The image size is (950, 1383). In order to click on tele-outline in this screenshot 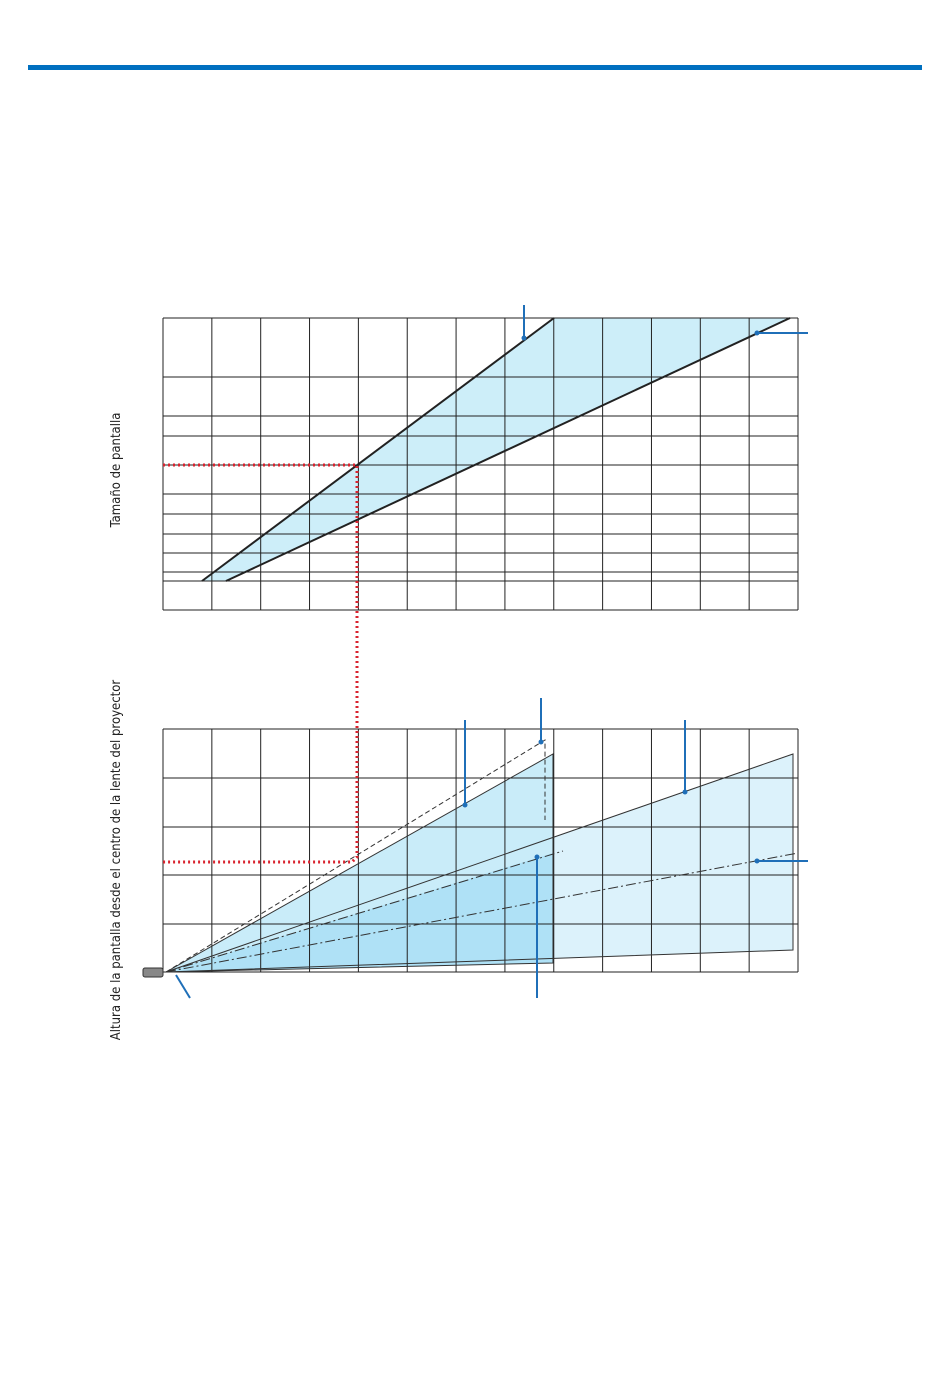, I will do `click(479, 863)`.